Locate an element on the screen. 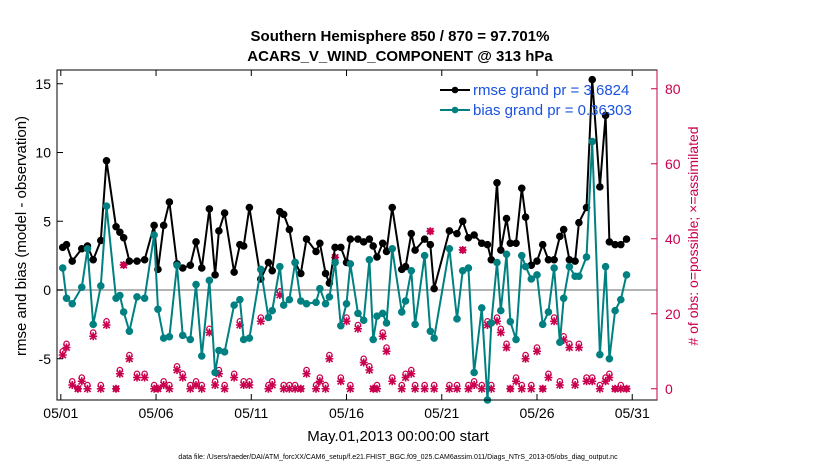 Image resolution: width=830 pixels, height=470 pixels. x-axis-label: May.01,2013 00:00:00 start is located at coordinates (398, 436).